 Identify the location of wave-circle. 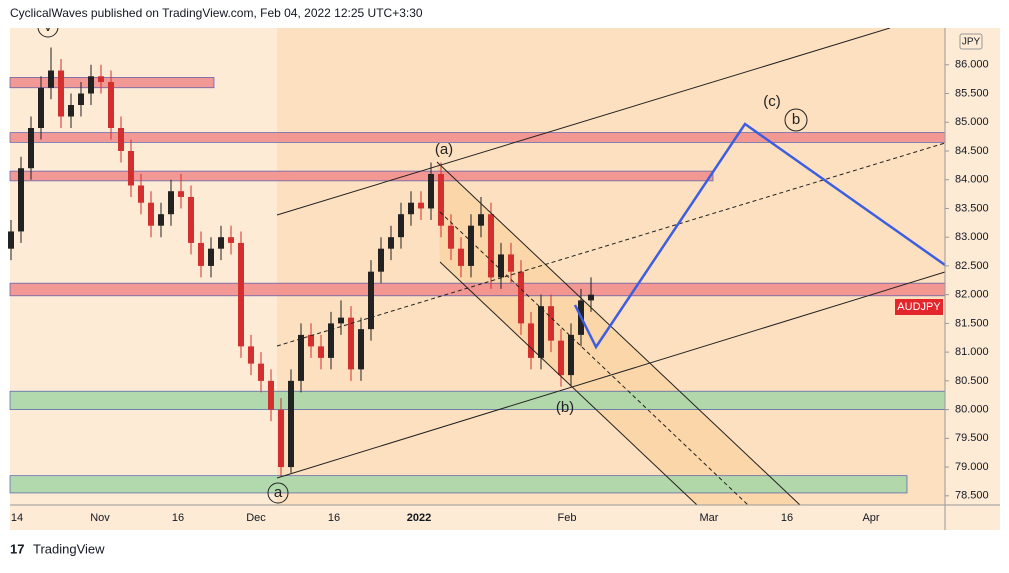
(796, 120).